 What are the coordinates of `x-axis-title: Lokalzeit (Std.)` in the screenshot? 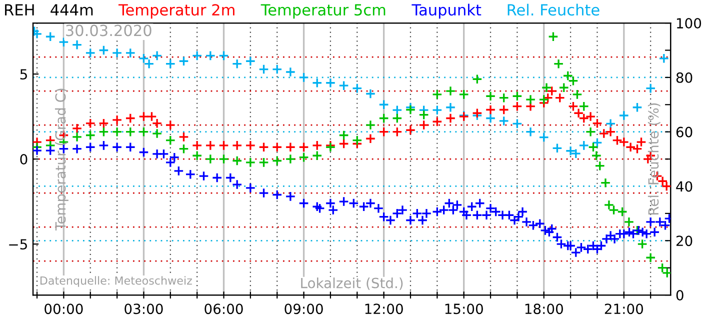 It's located at (352, 284).